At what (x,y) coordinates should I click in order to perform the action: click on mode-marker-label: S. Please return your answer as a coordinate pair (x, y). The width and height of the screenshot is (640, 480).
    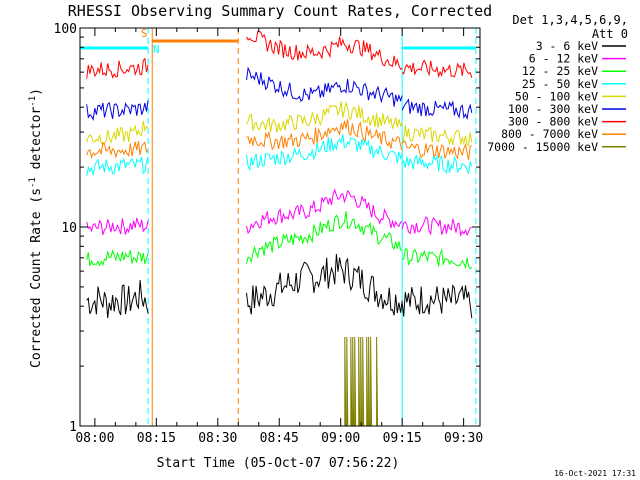
    Looking at the image, I should click on (144, 33).